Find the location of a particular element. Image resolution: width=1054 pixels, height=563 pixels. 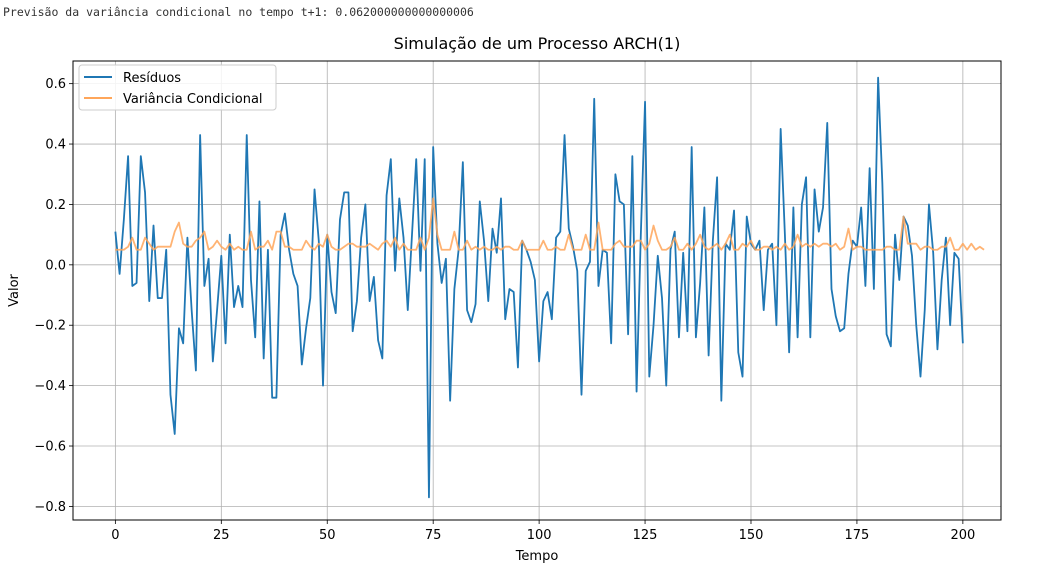

y-tick-label: 0.4 is located at coordinates (55, 145).